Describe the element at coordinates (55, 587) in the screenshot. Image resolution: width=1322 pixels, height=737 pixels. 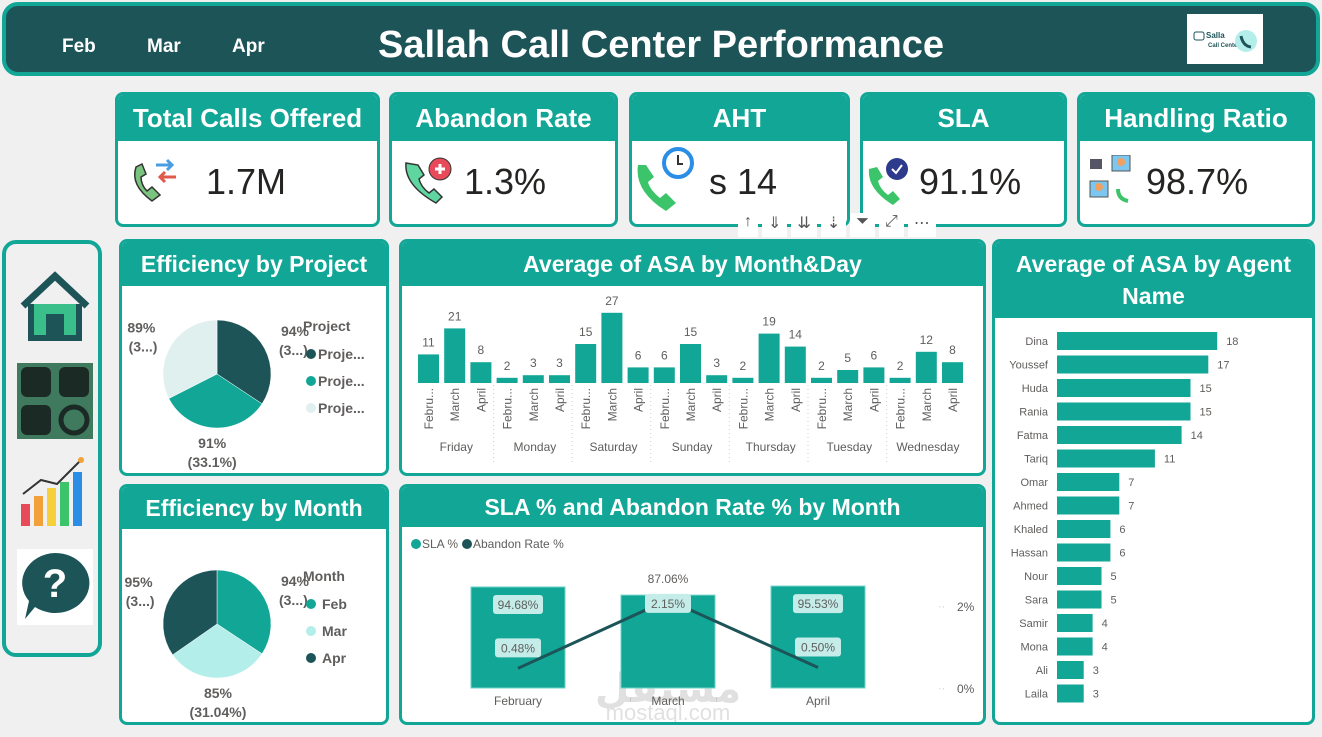
I see `help-icon: ?` at that location.